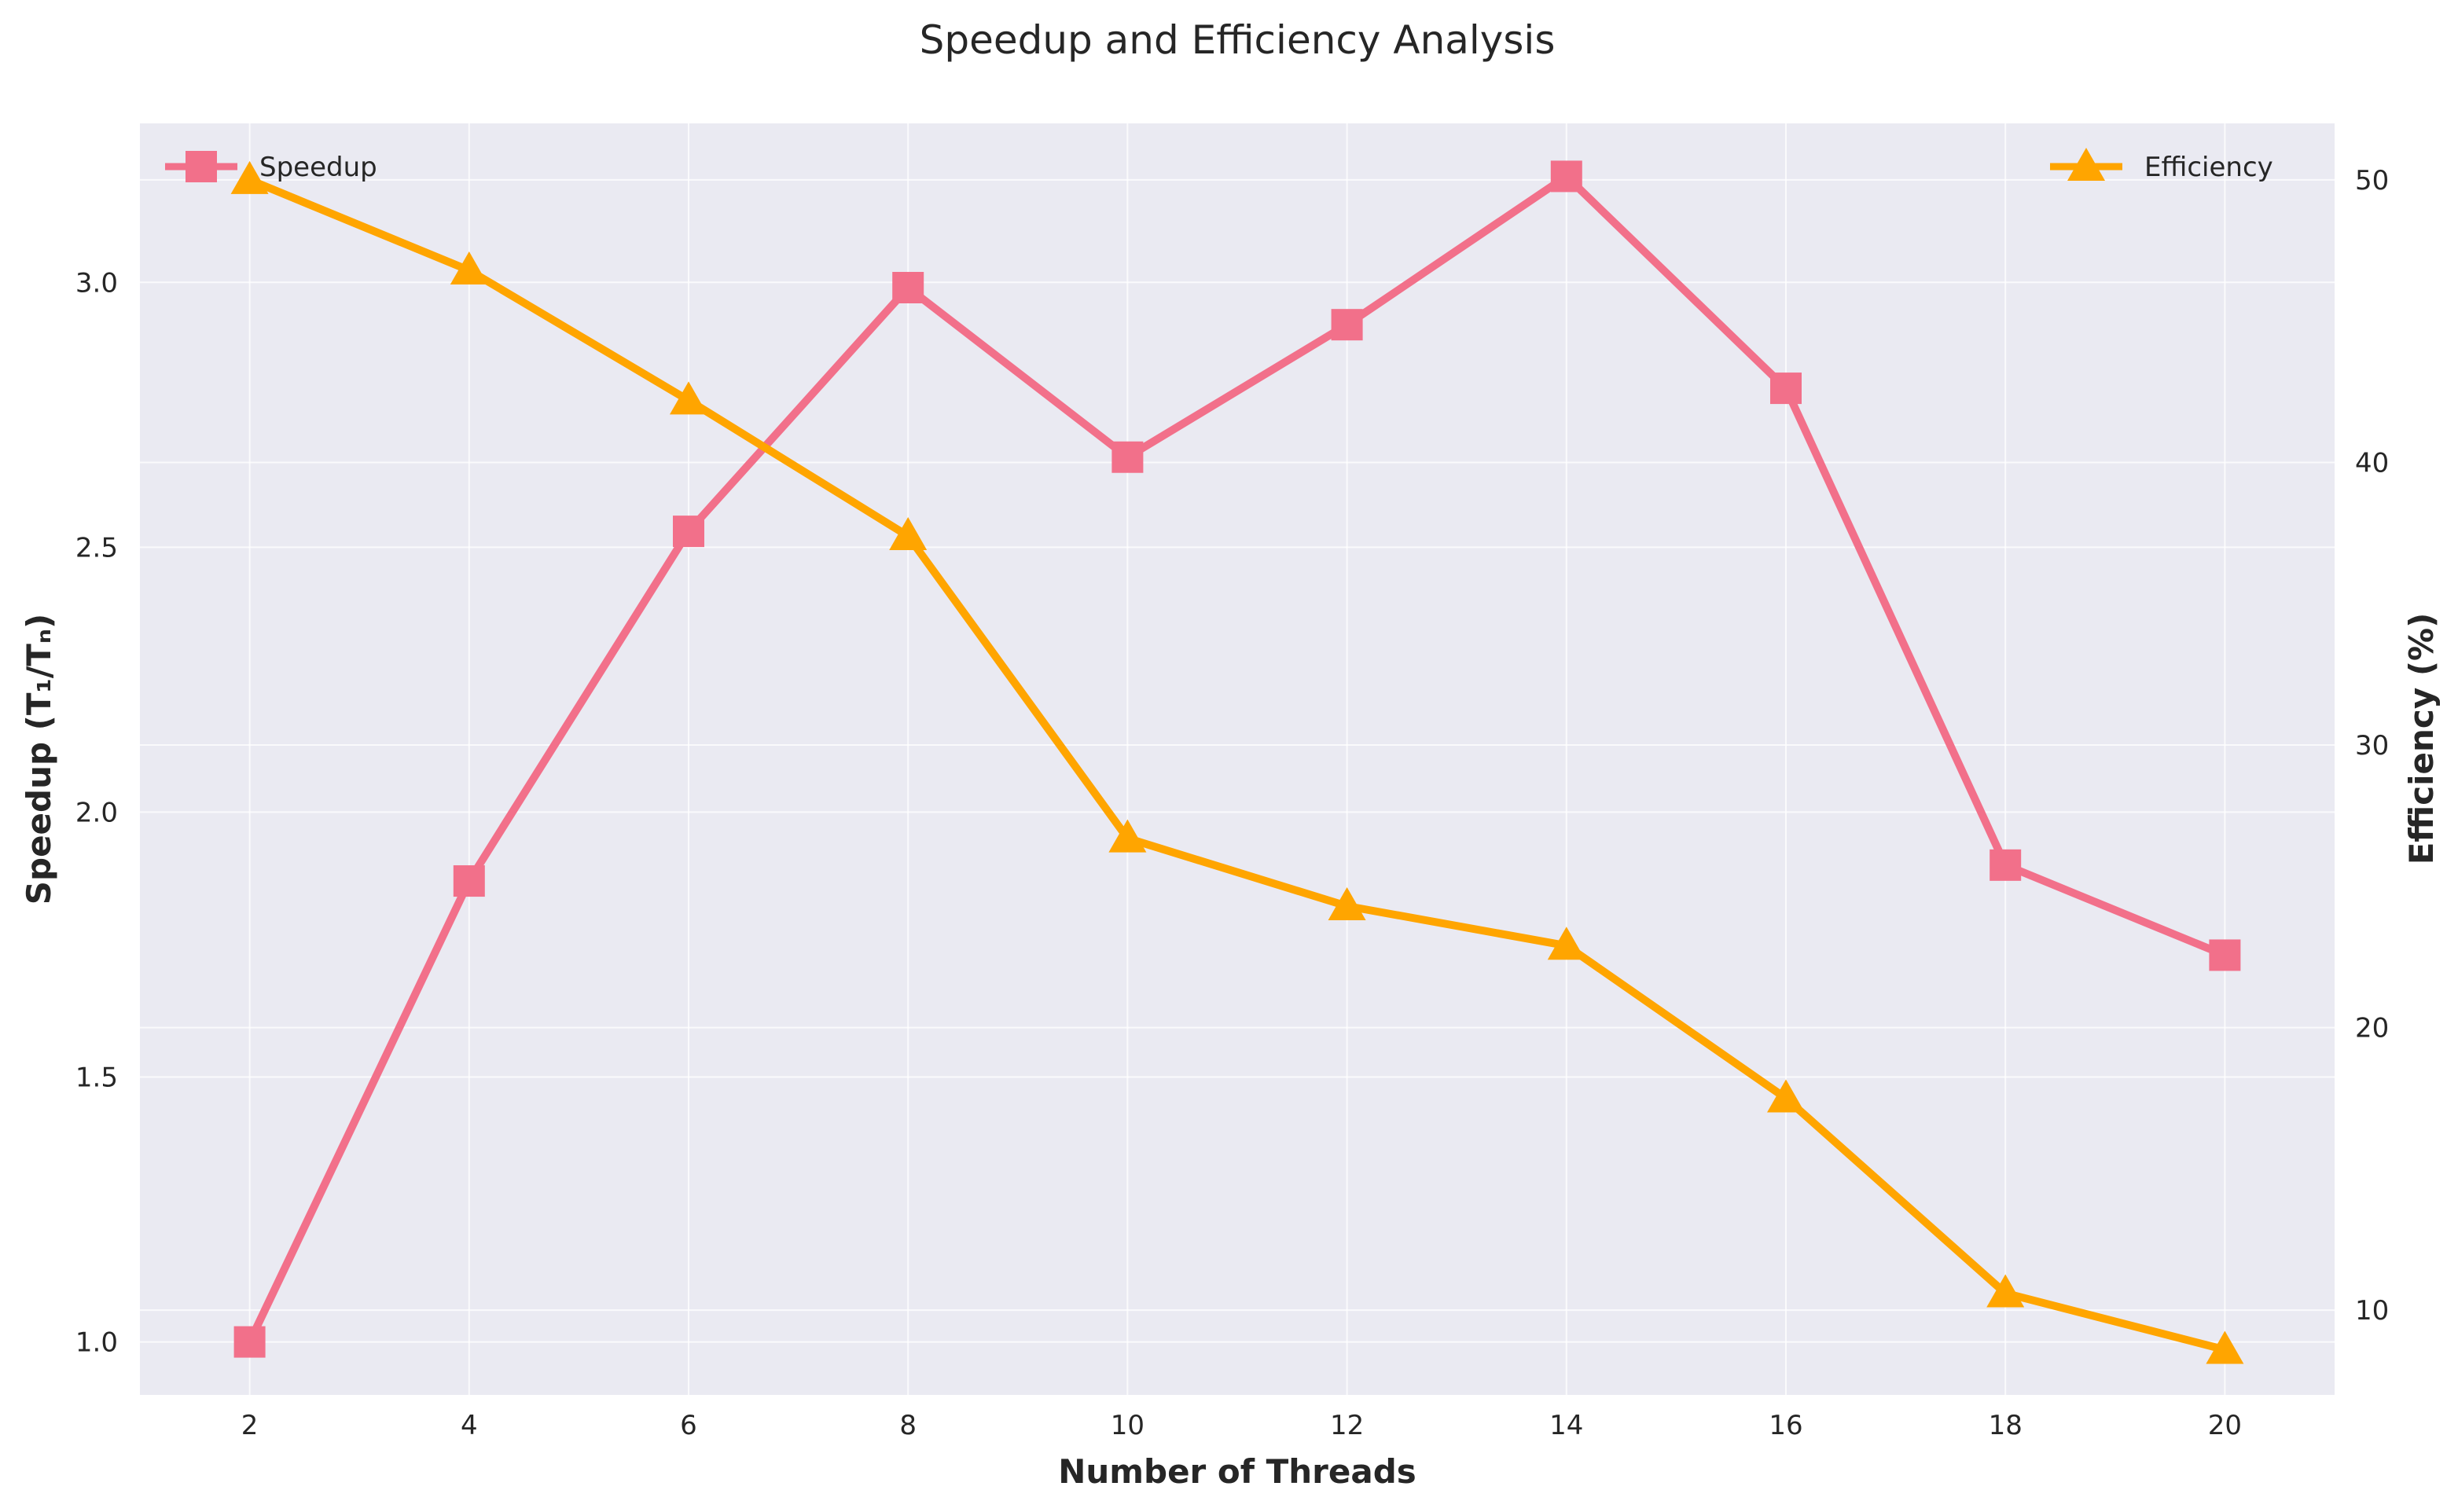 The width and height of the screenshot is (2458, 1512). What do you see at coordinates (96, 547) in the screenshot?
I see `y-tick-label-left: 2.5` at bounding box center [96, 547].